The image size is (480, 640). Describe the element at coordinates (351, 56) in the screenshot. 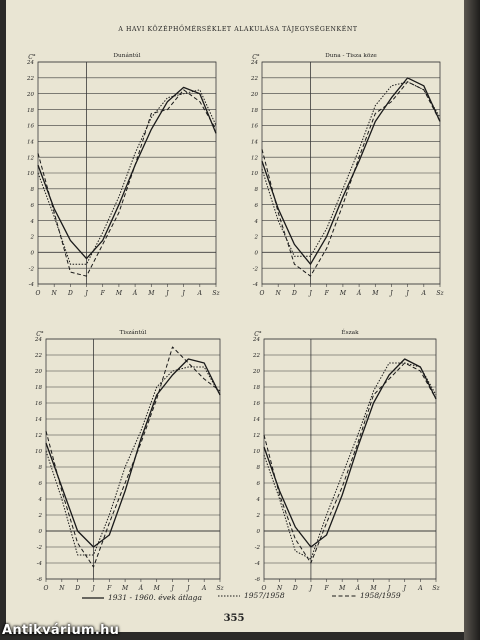

I see `chart-title: Duna - Tisza köze` at that location.